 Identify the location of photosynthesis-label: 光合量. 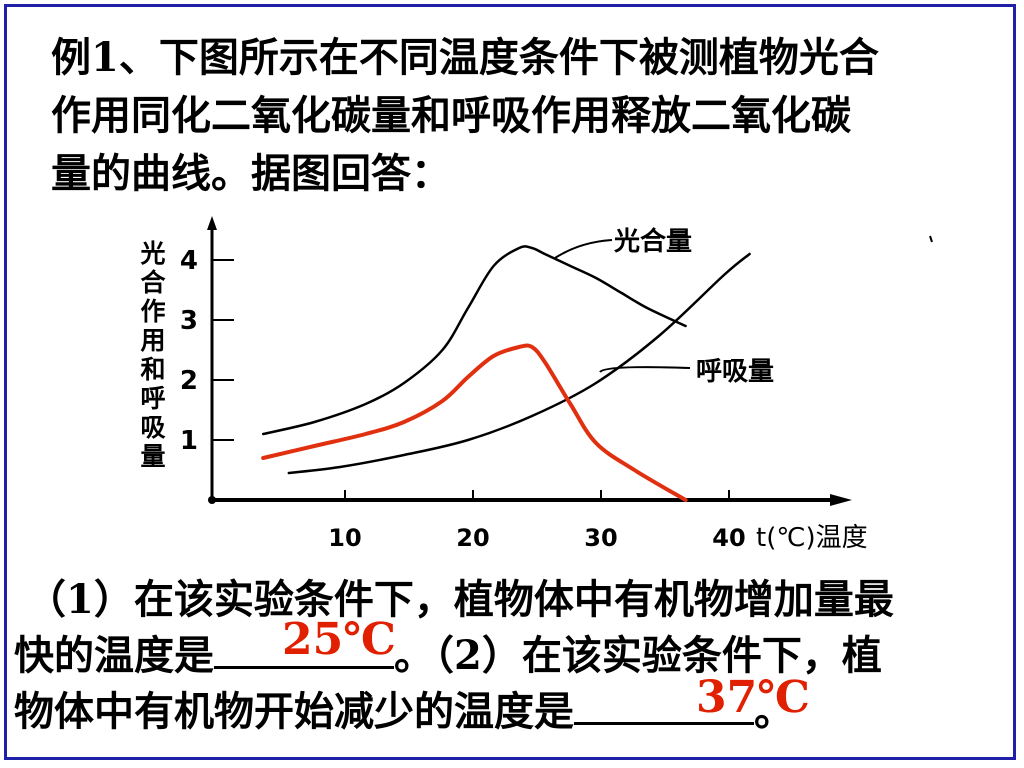
(652, 241).